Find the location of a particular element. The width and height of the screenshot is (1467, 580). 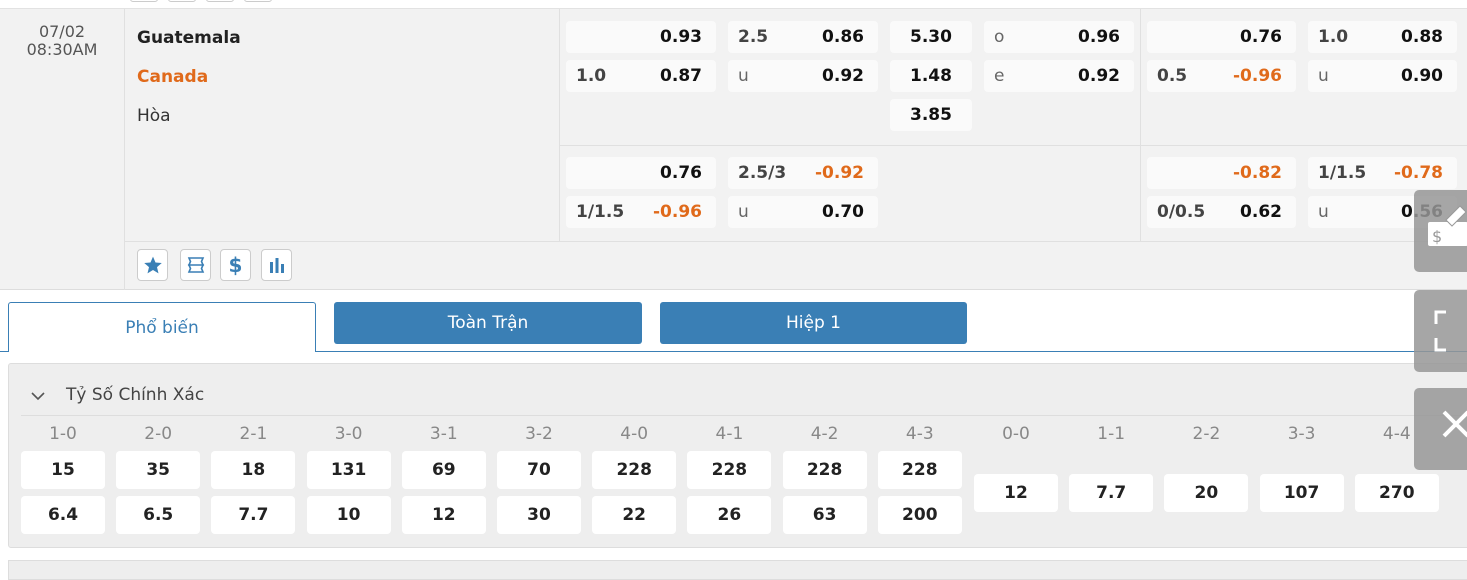

close-button is located at coordinates (1440, 429).